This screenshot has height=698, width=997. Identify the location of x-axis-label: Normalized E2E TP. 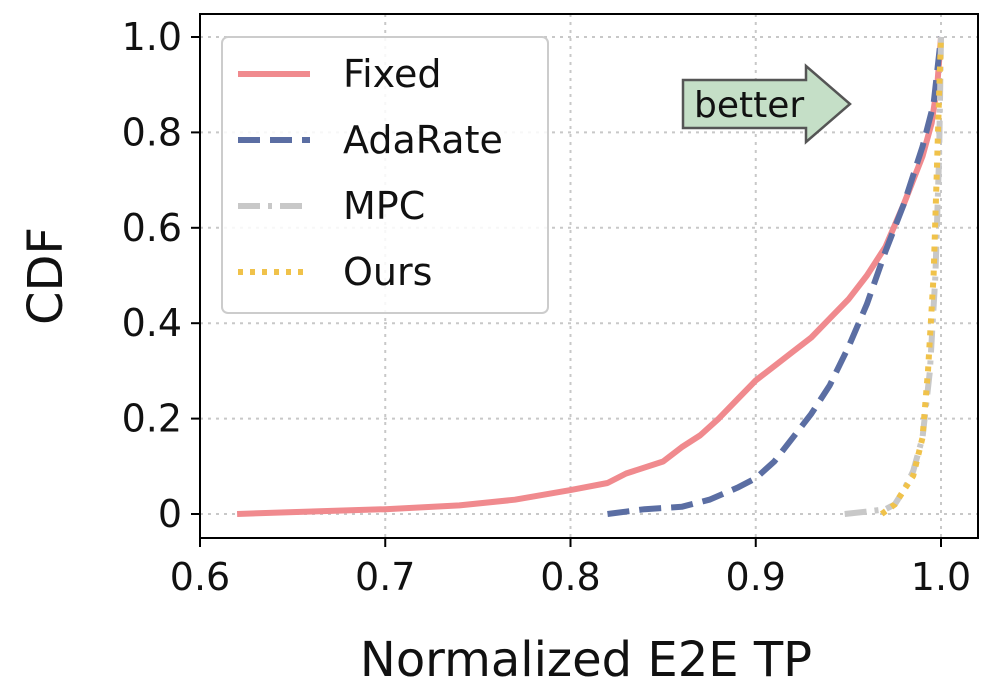
(586, 660).